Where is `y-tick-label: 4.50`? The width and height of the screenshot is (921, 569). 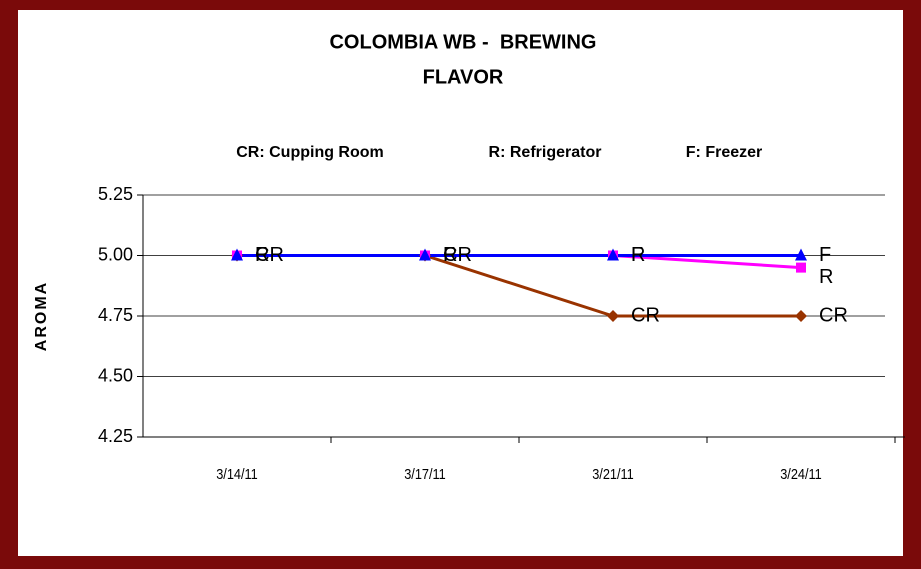
y-tick-label: 4.50 is located at coordinates (115, 375).